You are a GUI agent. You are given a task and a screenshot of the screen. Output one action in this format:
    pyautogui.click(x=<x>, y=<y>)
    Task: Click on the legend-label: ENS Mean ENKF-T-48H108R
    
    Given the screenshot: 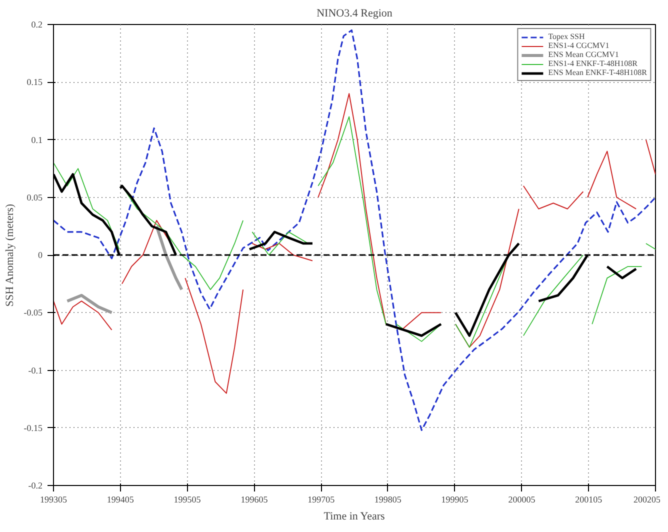 What is the action you would take?
    pyautogui.click(x=597, y=72)
    